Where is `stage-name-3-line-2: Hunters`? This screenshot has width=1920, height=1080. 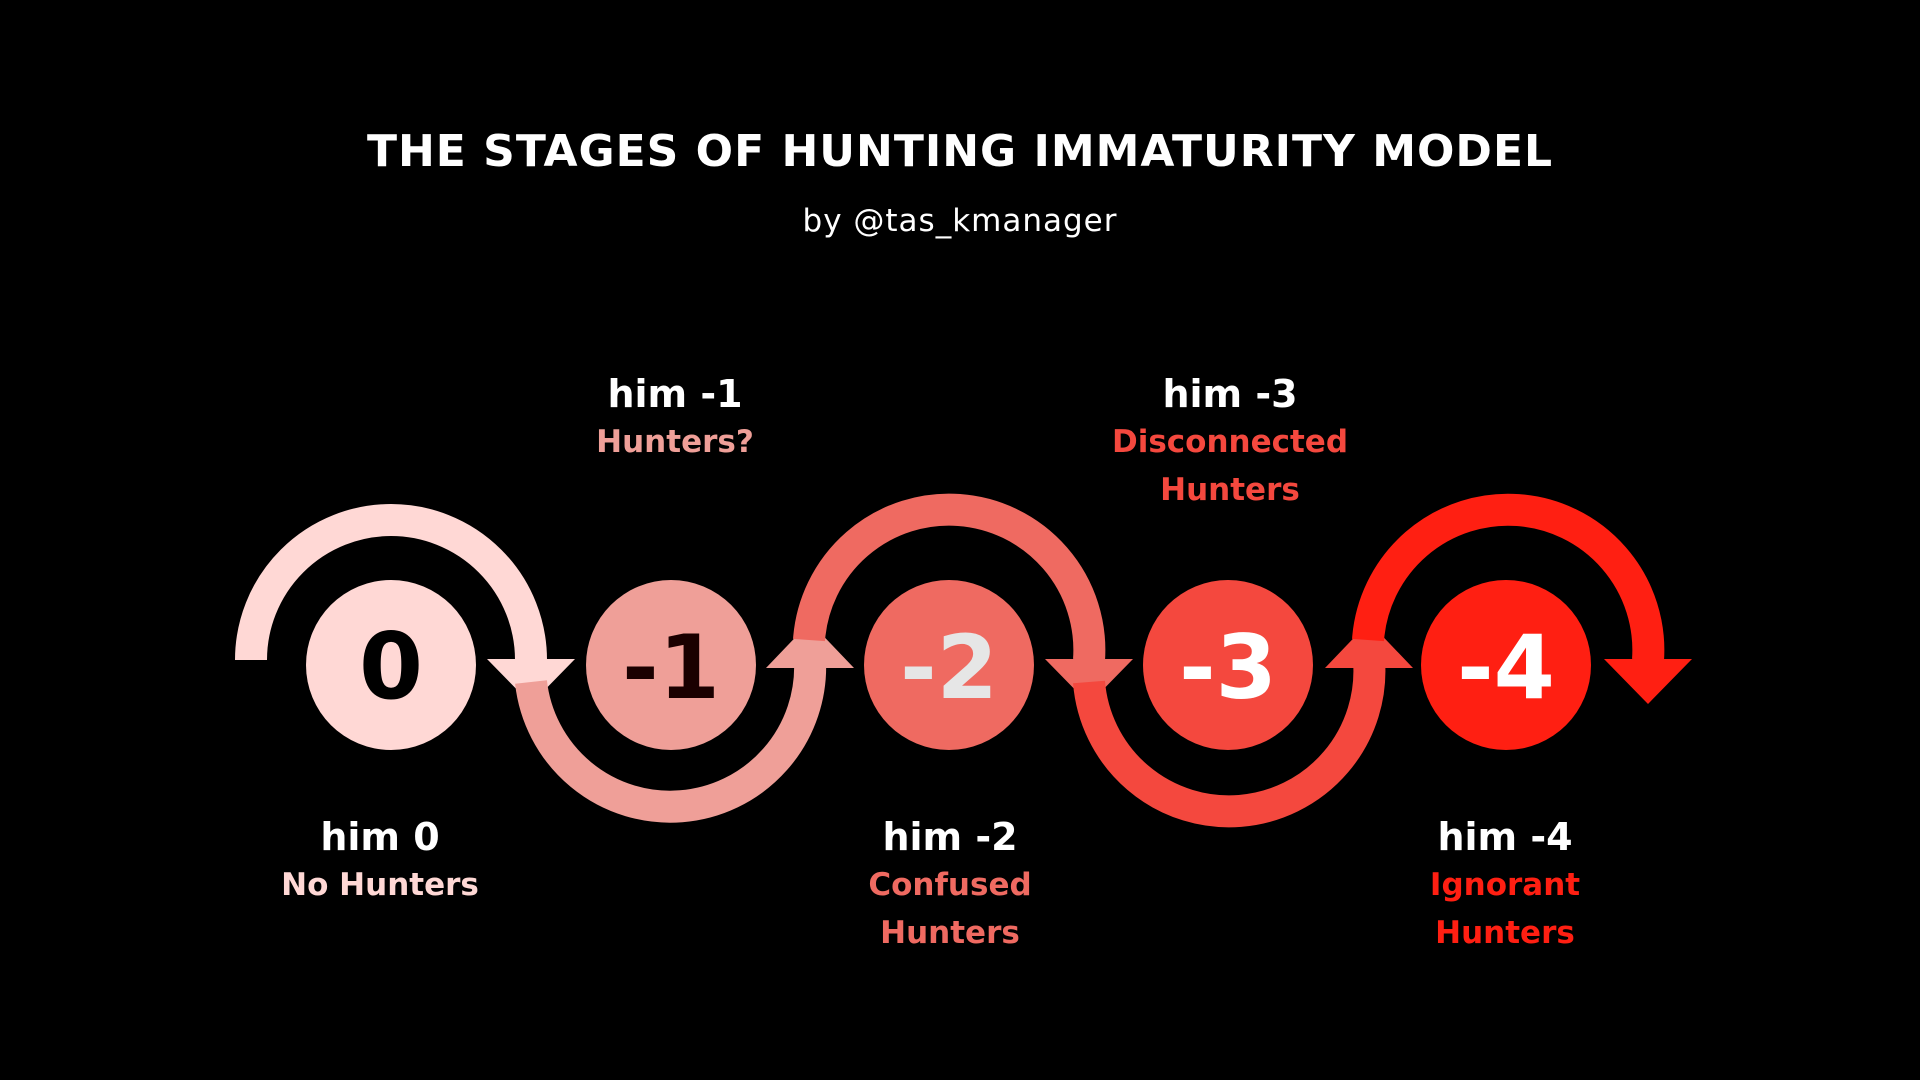
stage-name-3-line-2: Hunters is located at coordinates (1230, 490).